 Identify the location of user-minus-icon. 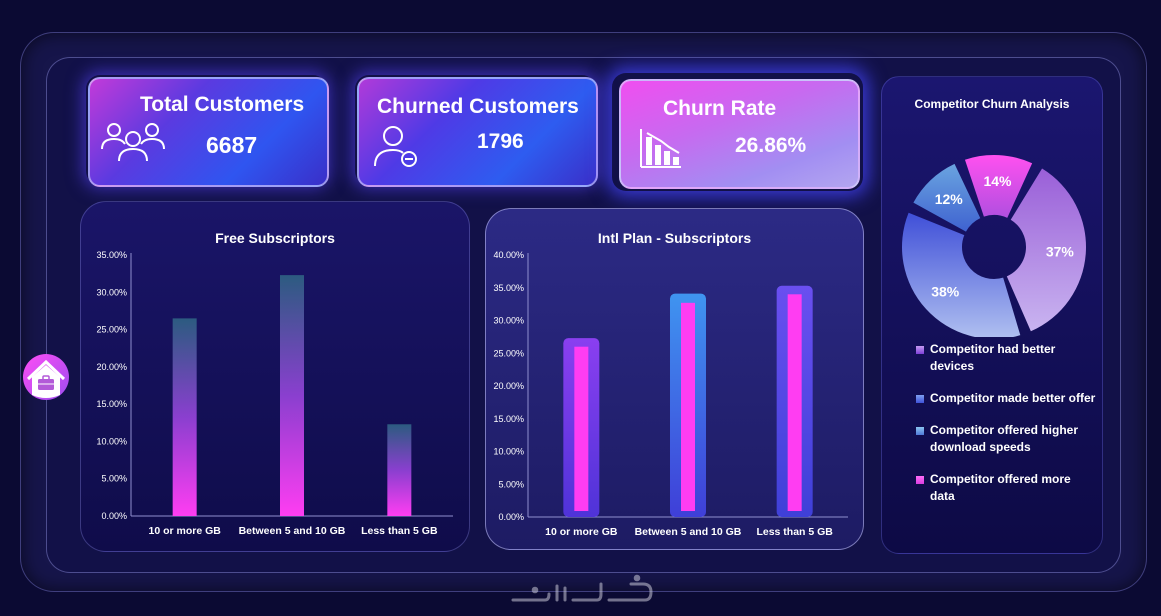
(395, 146).